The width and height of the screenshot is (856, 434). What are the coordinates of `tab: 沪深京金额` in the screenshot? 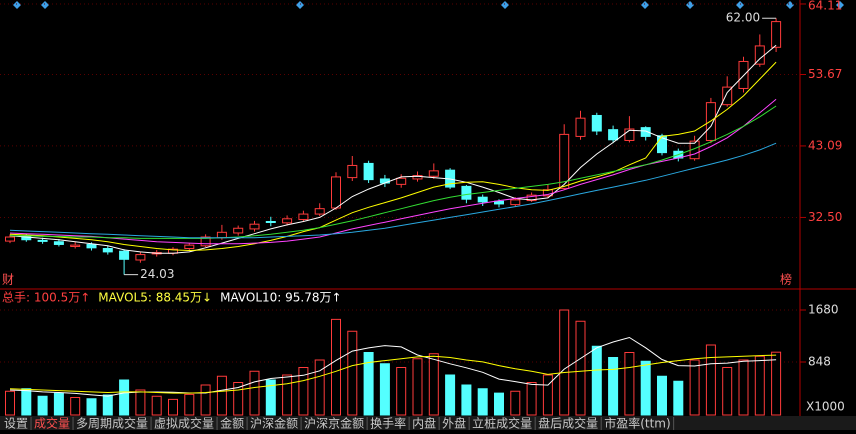 It's located at (334, 423).